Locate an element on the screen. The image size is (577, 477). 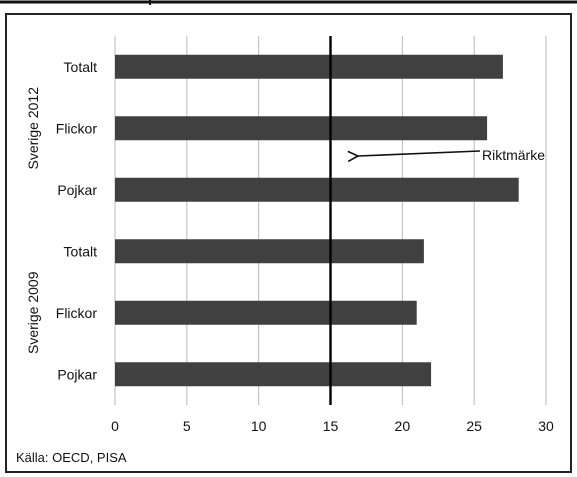
x-tick-label: 30 is located at coordinates (546, 426).